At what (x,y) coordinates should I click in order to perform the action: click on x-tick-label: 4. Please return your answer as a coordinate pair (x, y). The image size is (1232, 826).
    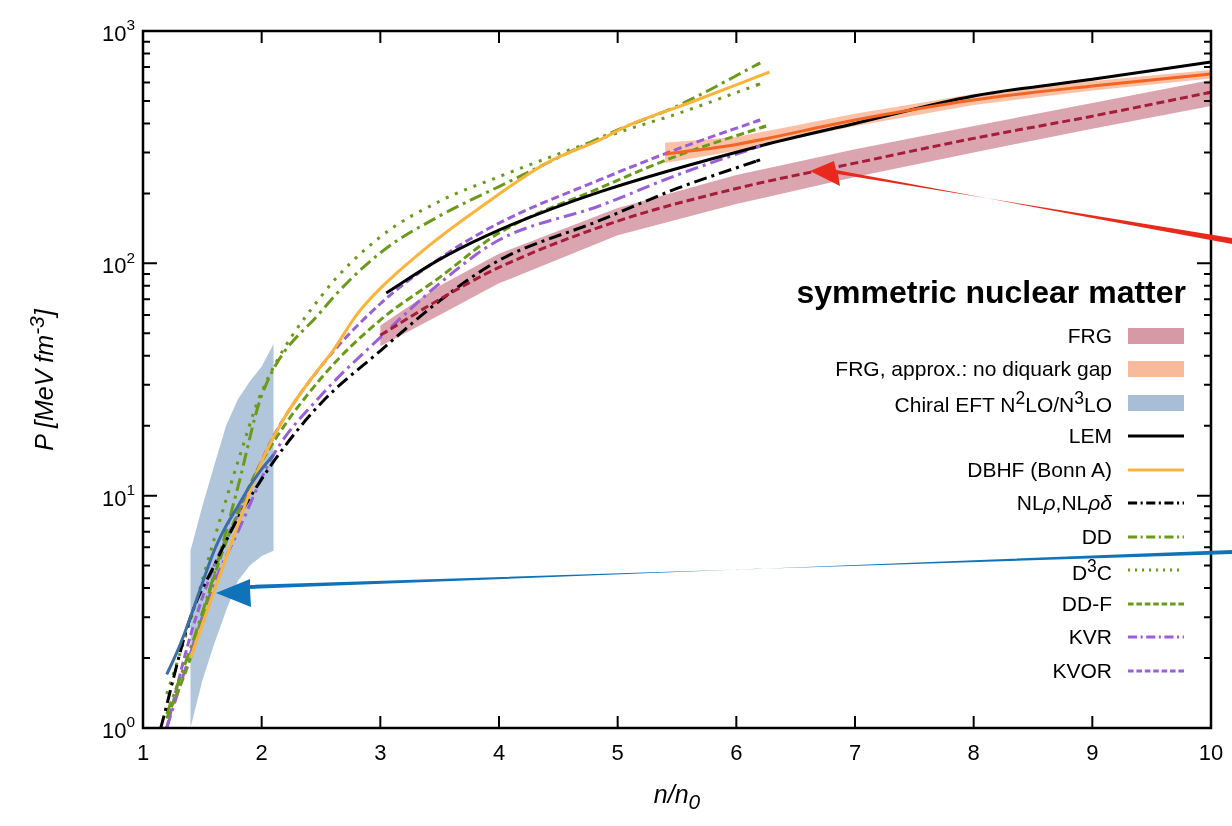
    Looking at the image, I should click on (499, 753).